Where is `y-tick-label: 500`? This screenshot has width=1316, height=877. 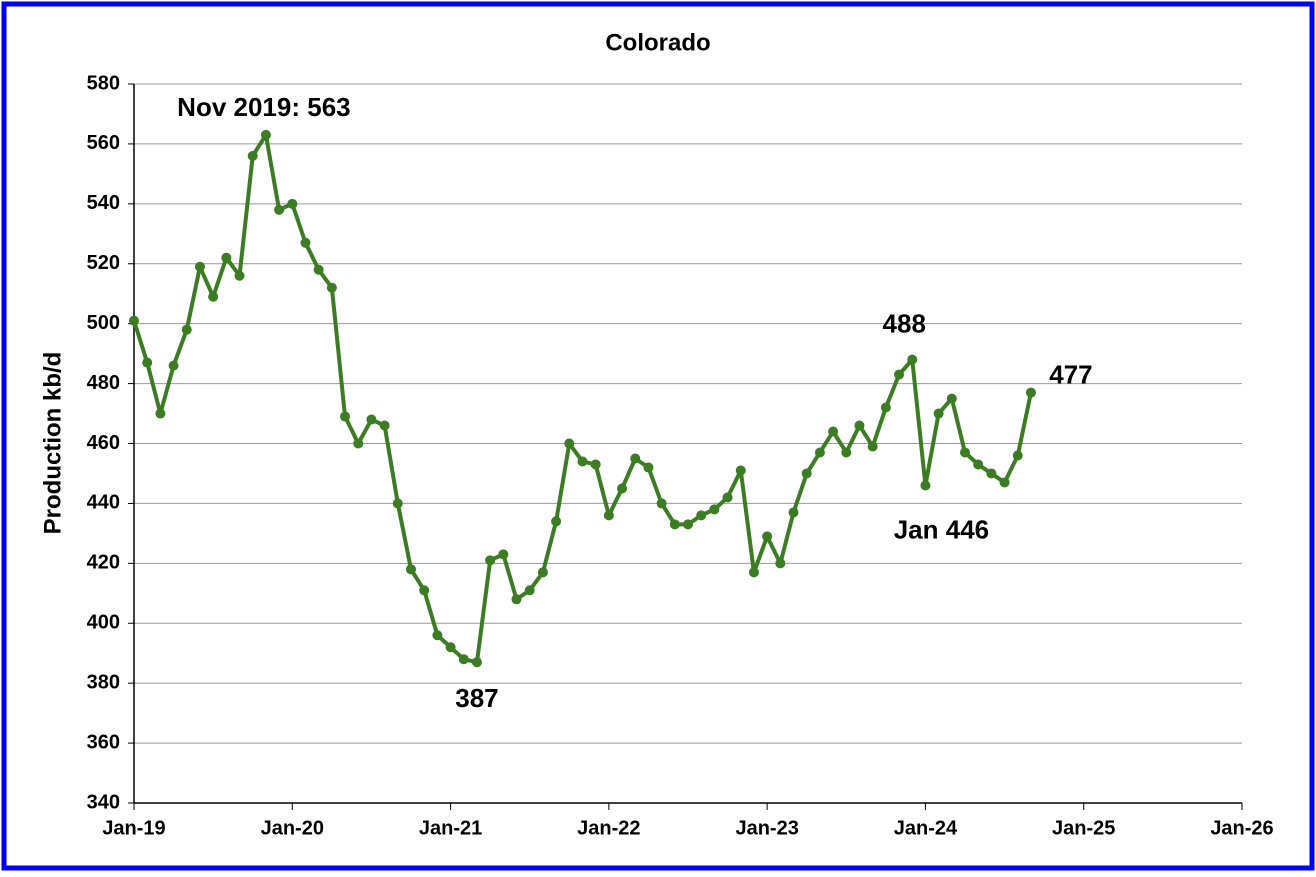
y-tick-label: 500 is located at coordinates (103, 323).